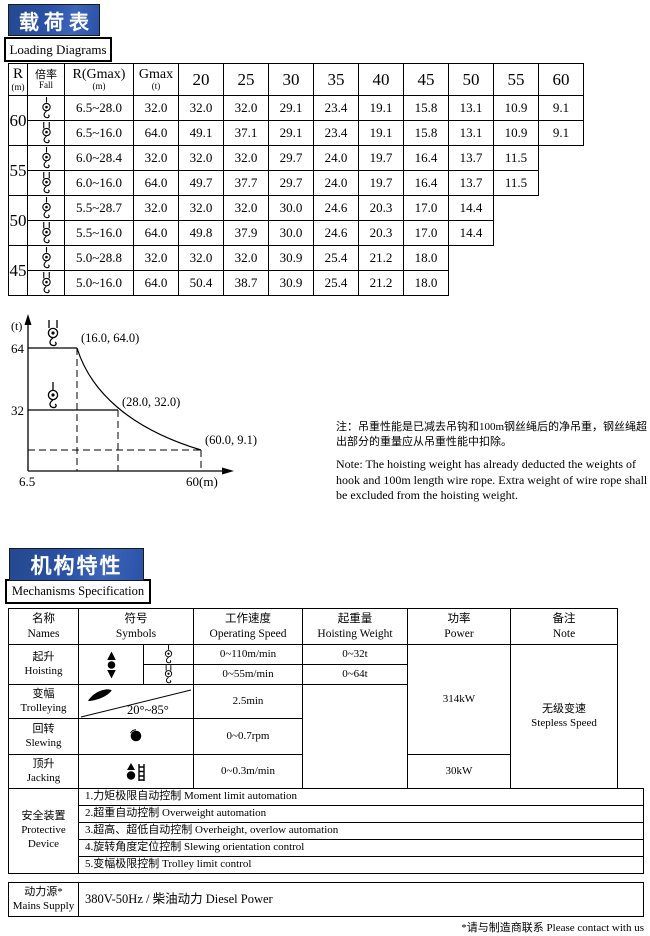 The width and height of the screenshot is (650, 936). What do you see at coordinates (139, 399) in the screenshot?
I see `capacity-curve` at bounding box center [139, 399].